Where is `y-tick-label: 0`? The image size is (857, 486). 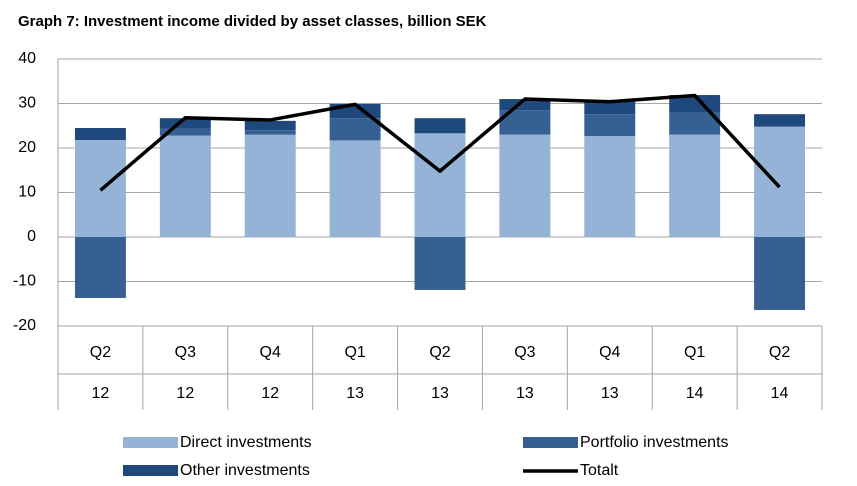 y-tick-label: 0 is located at coordinates (31, 236).